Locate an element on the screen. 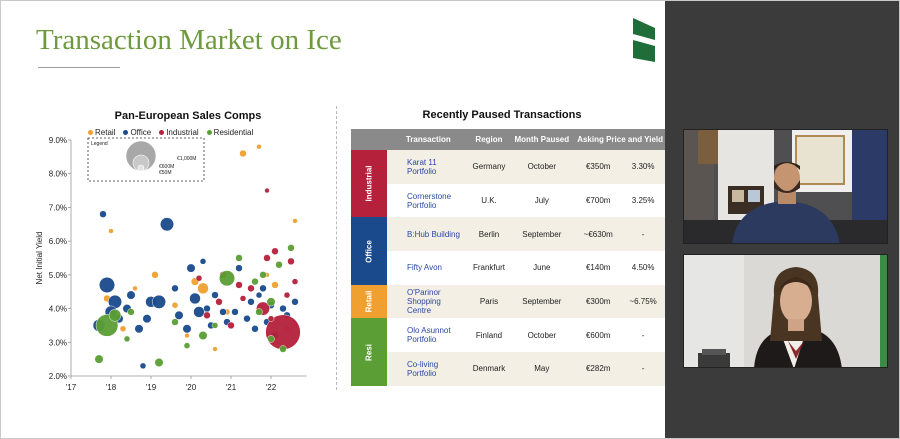 Image resolution: width=900 pixels, height=439 pixels. y-tick-label: 4.0% is located at coordinates (58, 309).